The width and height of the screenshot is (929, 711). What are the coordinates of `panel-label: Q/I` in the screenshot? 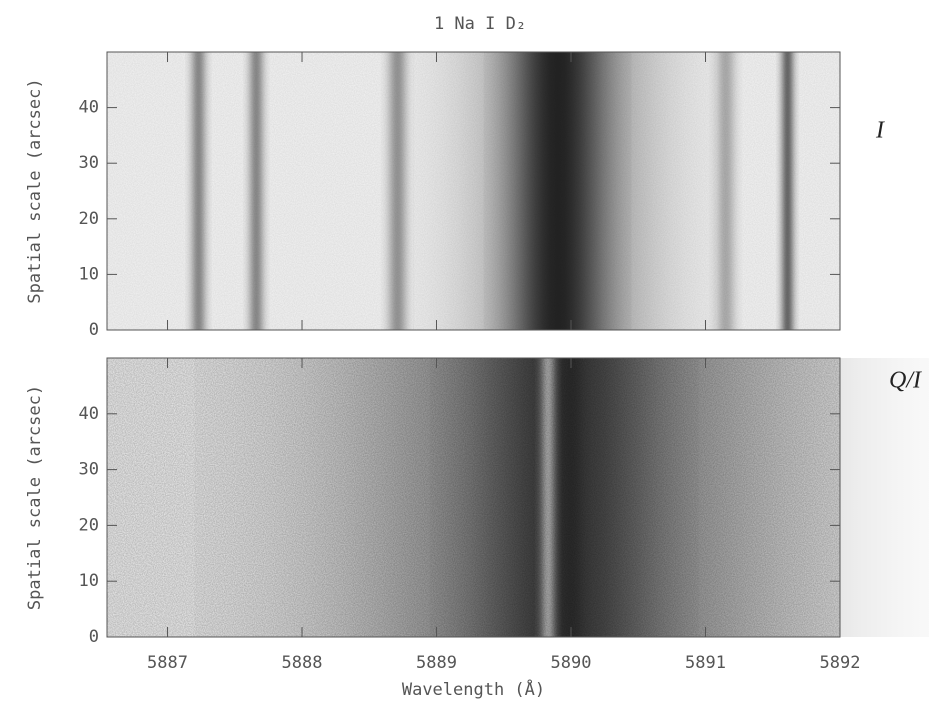 It's located at (905, 381).